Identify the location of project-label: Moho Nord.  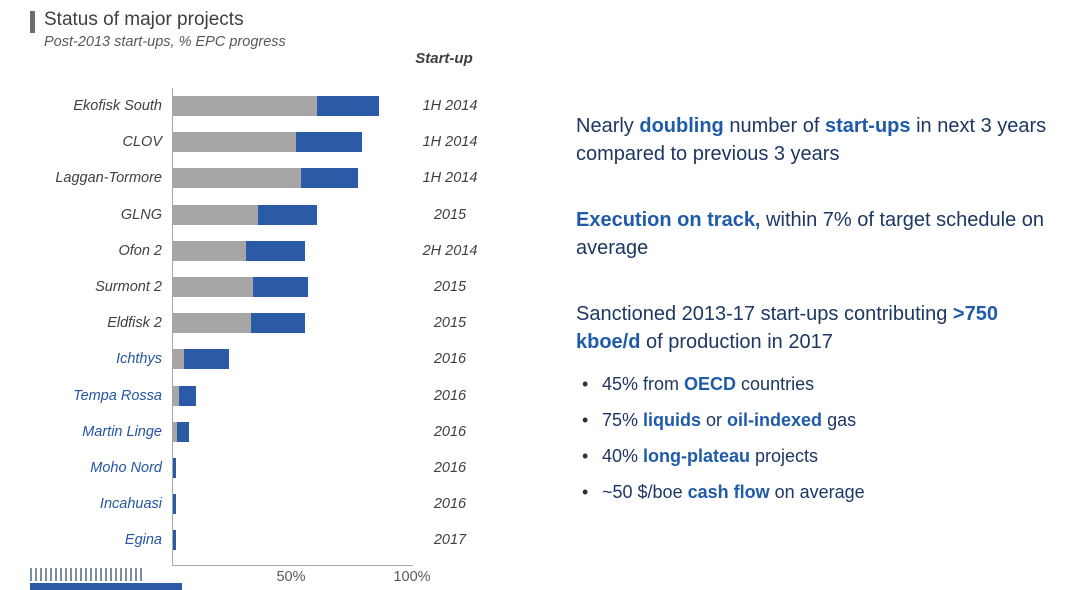
(126, 467).